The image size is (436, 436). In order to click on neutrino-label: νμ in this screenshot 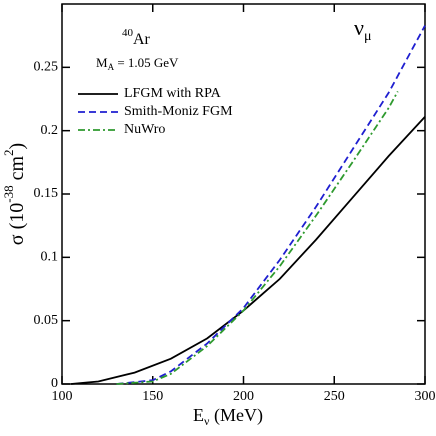, I will do `click(362, 29)`.